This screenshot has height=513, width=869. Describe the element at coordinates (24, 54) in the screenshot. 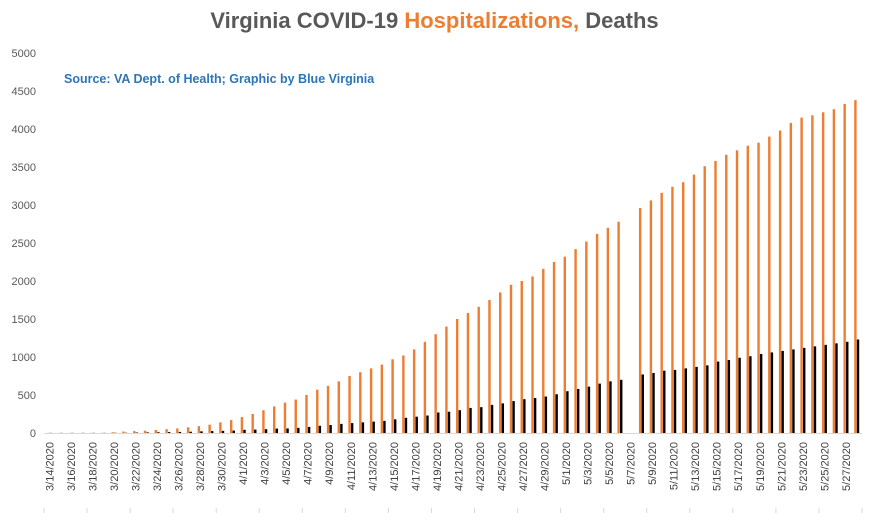

I see `y-tick-label: 5000` at that location.